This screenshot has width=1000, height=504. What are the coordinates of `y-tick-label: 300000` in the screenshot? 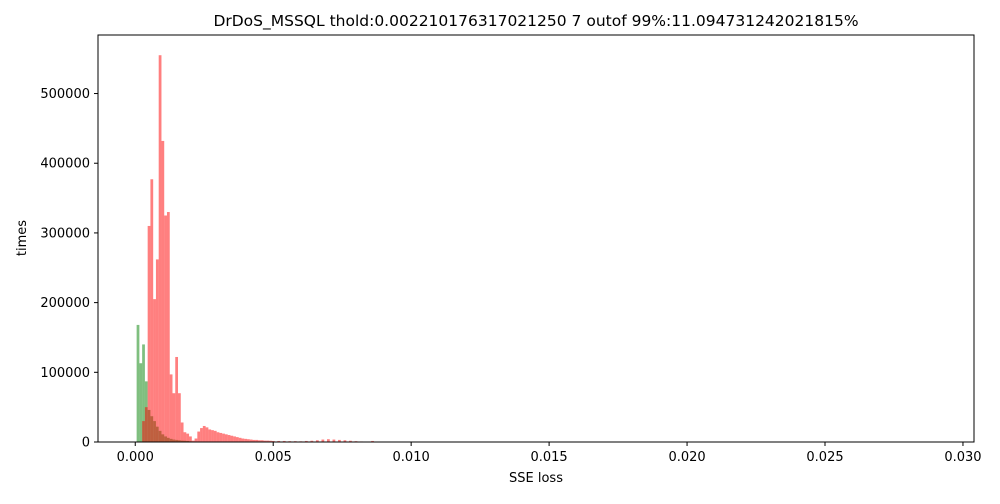 It's located at (65, 233).